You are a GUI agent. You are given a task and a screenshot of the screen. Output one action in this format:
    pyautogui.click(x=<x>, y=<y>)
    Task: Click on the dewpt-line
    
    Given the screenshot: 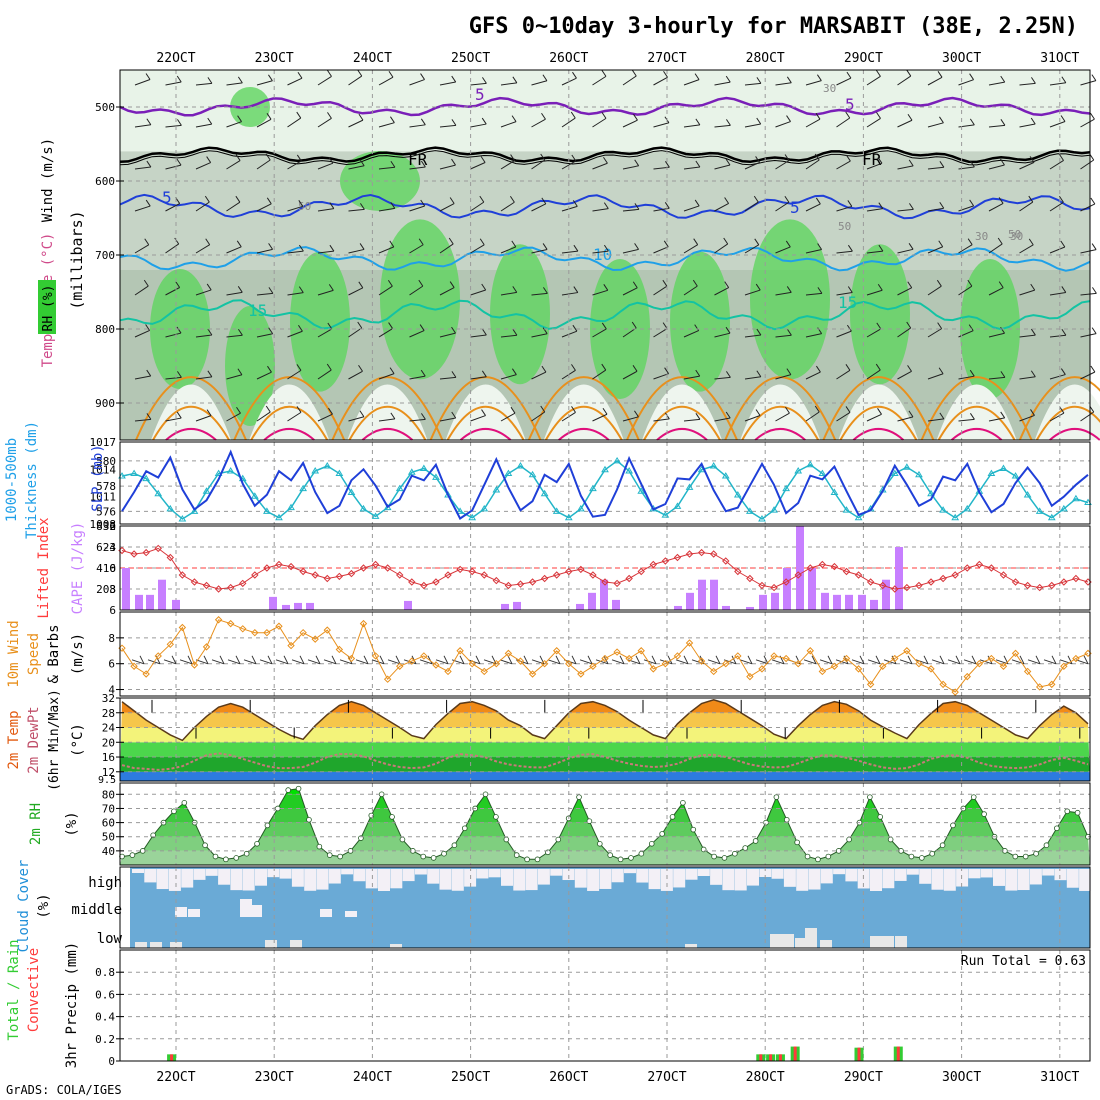 What is the action you would take?
    pyautogui.click(x=605, y=761)
    